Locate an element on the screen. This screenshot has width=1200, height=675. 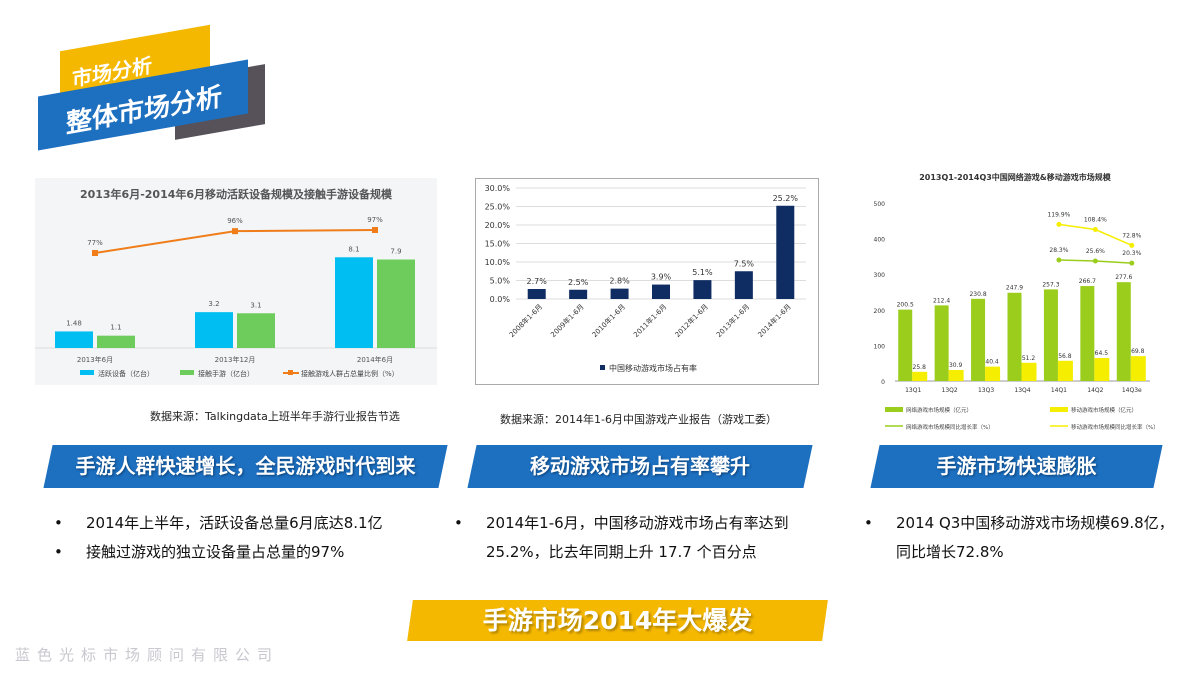
data-label: 72.8% is located at coordinates (1131, 235).